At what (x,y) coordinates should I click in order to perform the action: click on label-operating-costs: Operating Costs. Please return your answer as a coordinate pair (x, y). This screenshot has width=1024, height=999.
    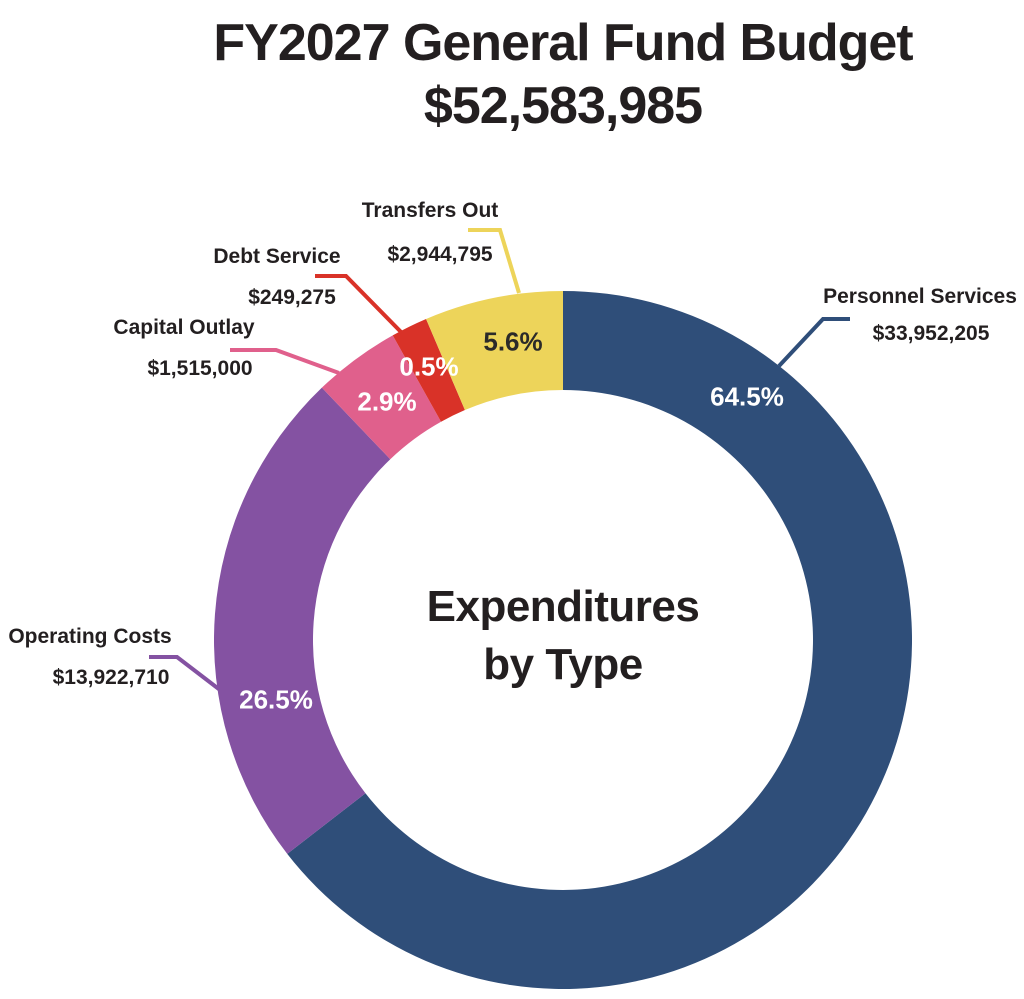
    Looking at the image, I should click on (90, 636).